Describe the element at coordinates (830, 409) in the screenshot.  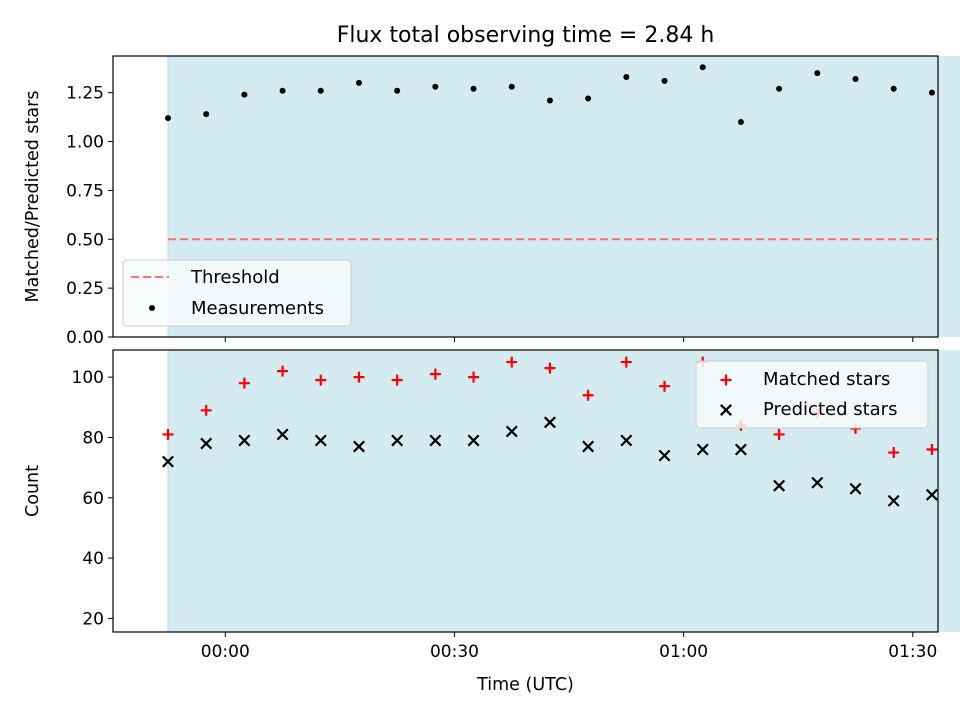
I see `legend-predicted-label: Predicted stars` at that location.